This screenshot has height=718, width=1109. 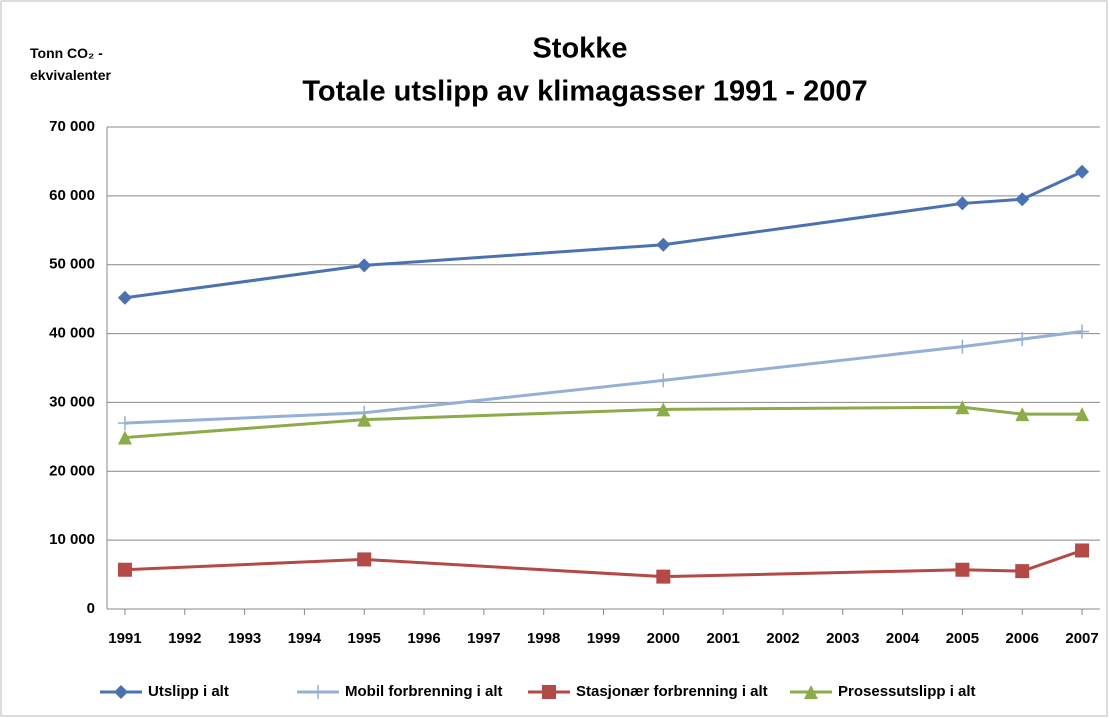 I want to click on legend-label: Utslipp i alt, so click(x=188, y=691).